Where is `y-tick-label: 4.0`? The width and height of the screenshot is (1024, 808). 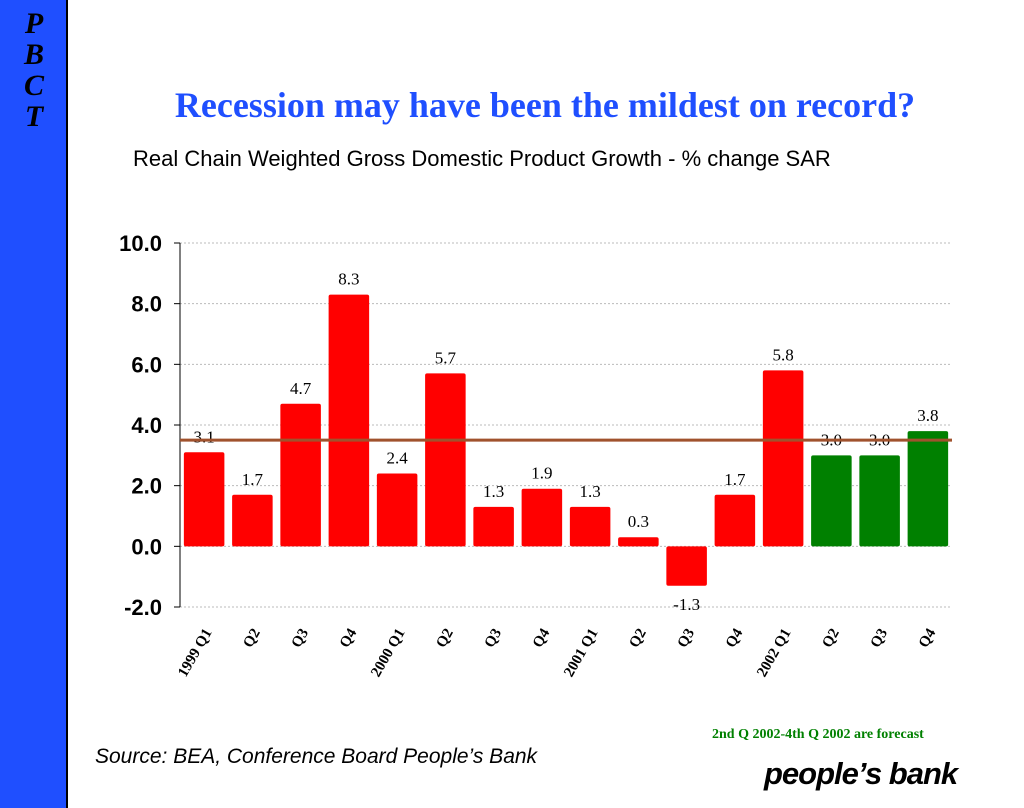 y-tick-label: 4.0 is located at coordinates (146, 425).